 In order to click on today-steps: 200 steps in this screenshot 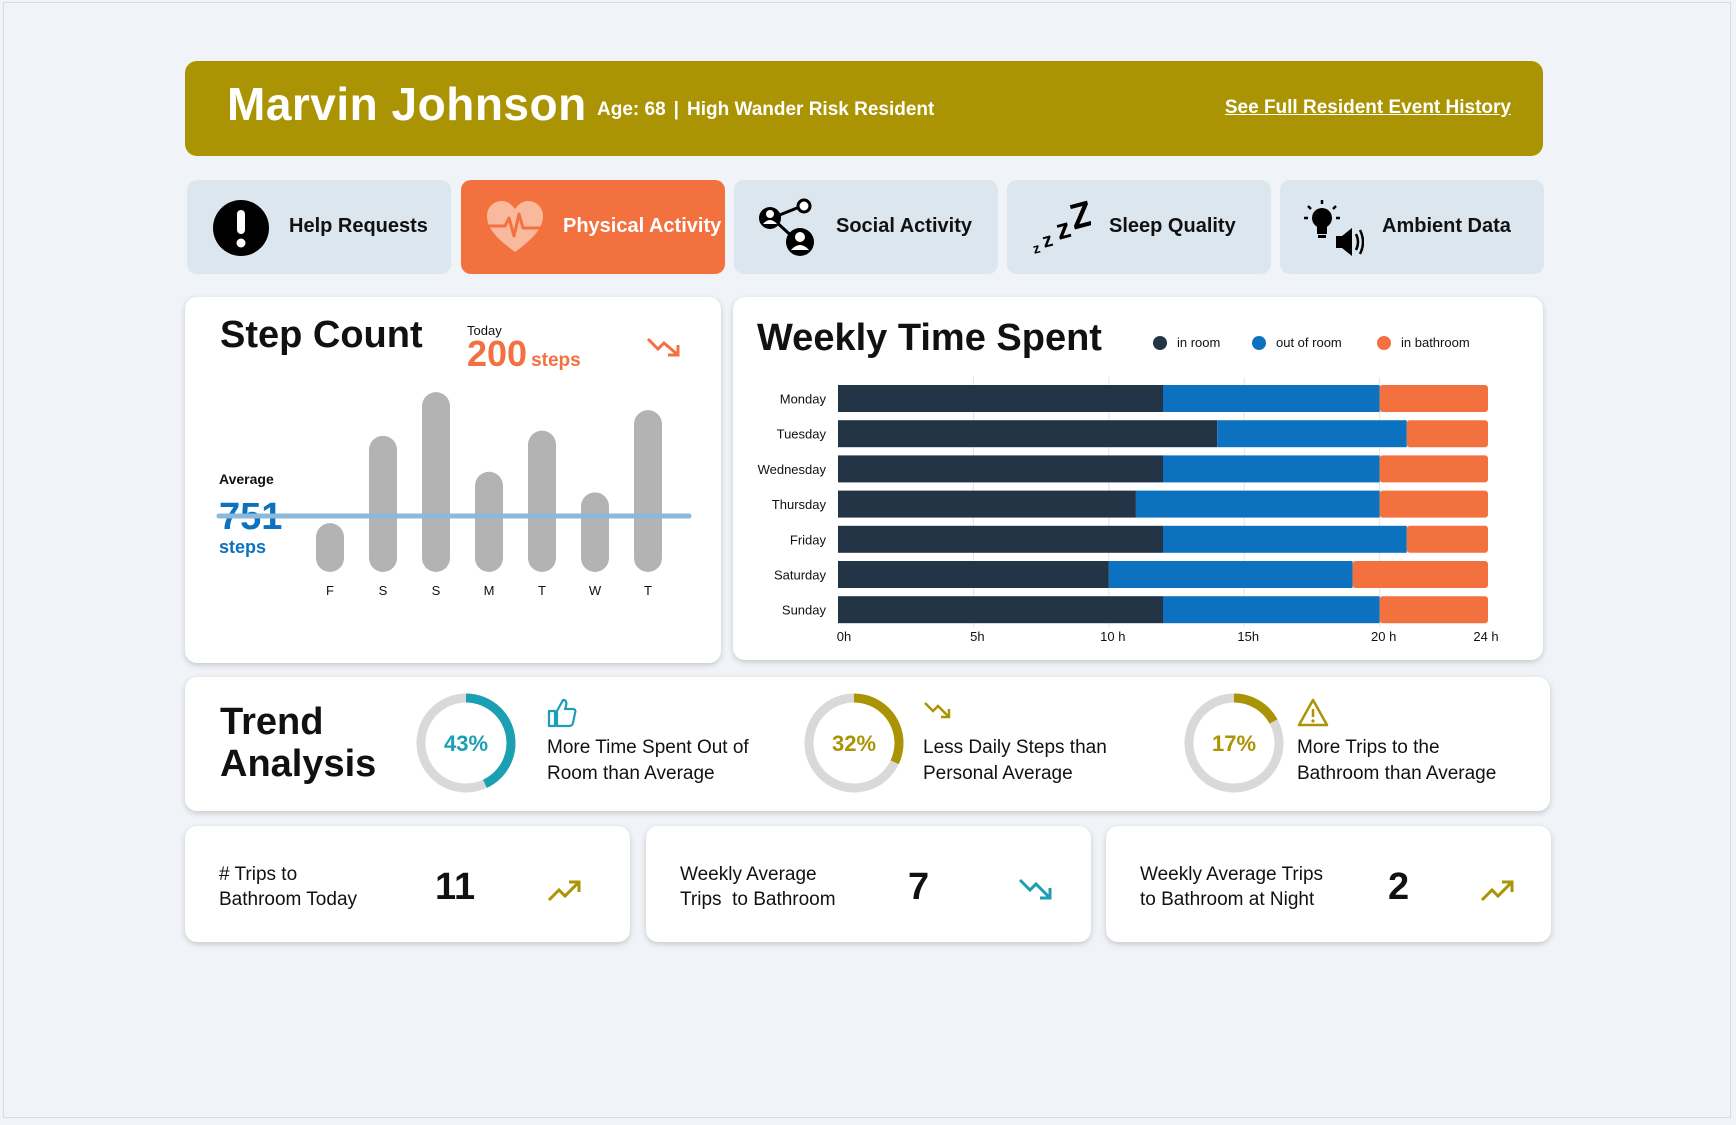, I will do `click(524, 354)`.